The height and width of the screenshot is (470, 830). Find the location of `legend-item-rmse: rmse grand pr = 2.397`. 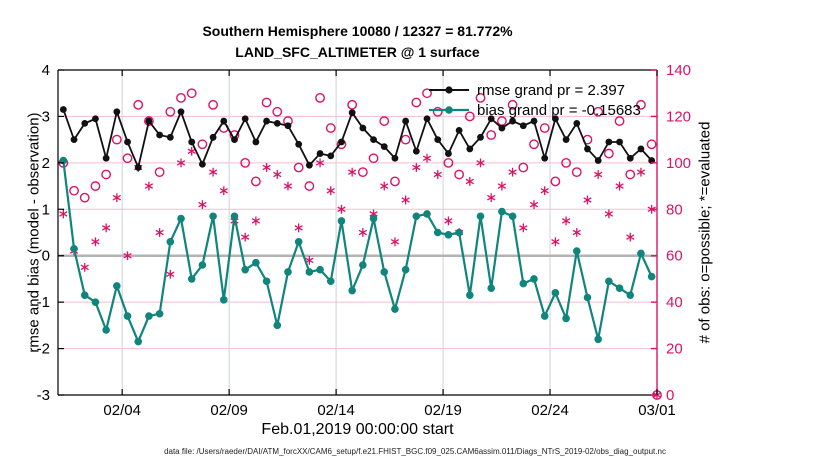

legend-item-rmse: rmse grand pr = 2.397 is located at coordinates (534, 90).